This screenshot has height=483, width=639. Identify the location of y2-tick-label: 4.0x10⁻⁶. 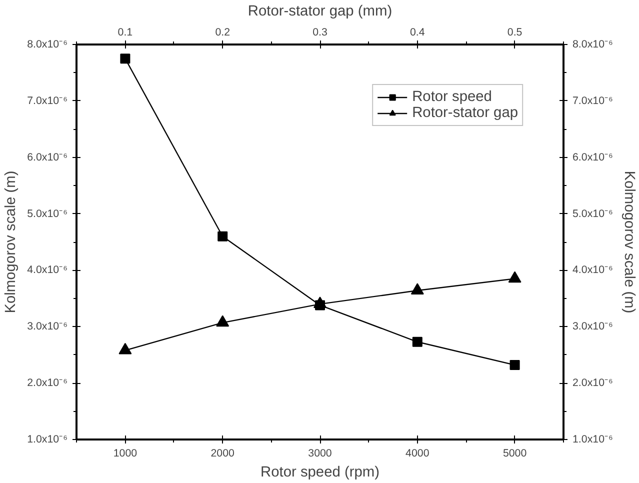
(592, 270).